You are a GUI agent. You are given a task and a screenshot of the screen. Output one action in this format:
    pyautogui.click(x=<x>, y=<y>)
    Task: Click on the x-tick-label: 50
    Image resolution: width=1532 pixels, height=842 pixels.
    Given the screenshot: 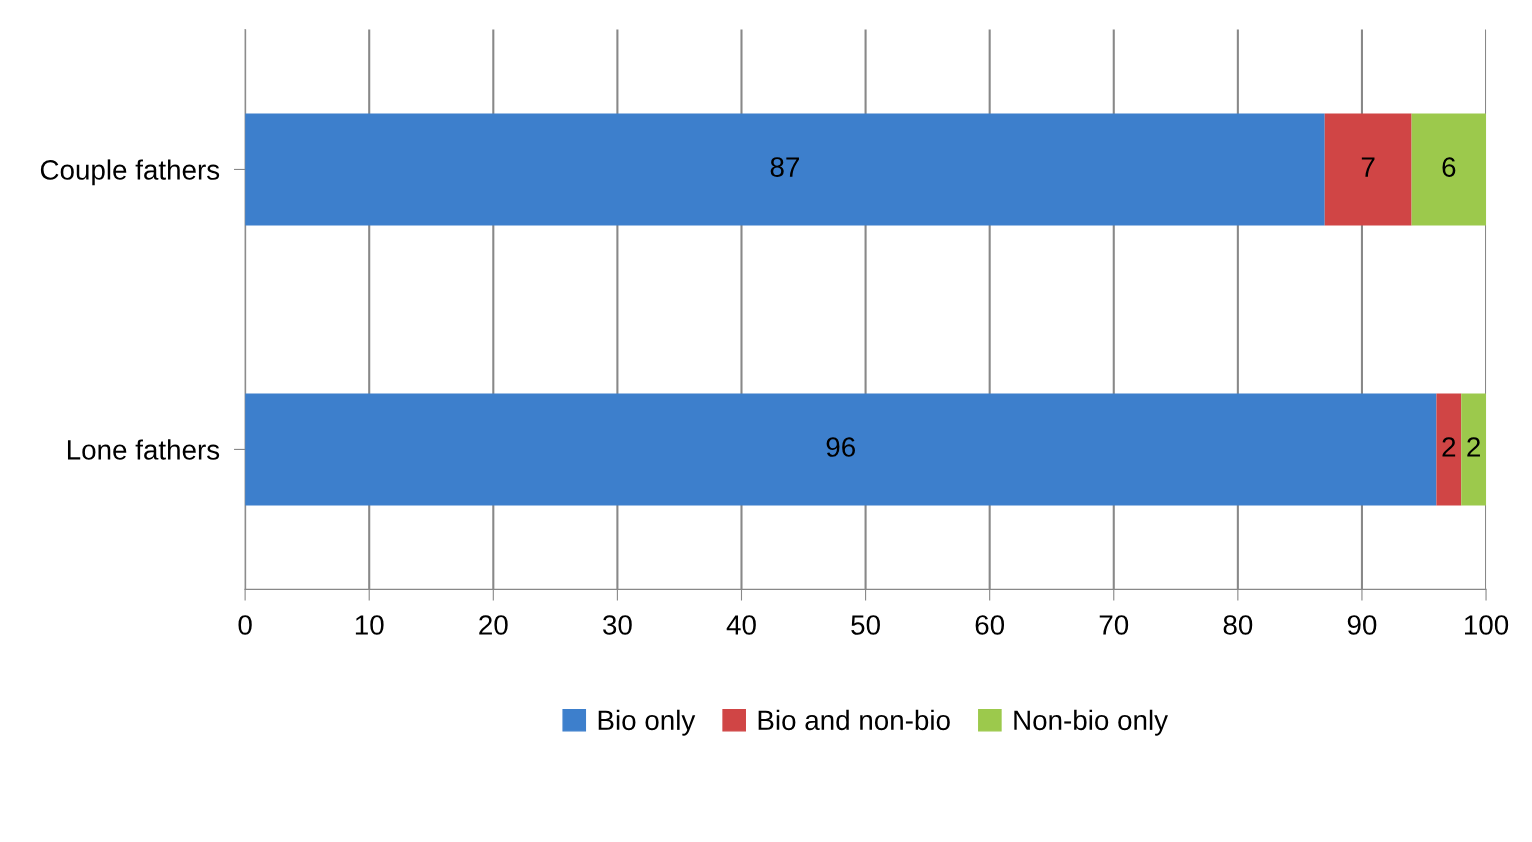 What is the action you would take?
    pyautogui.click(x=865, y=625)
    